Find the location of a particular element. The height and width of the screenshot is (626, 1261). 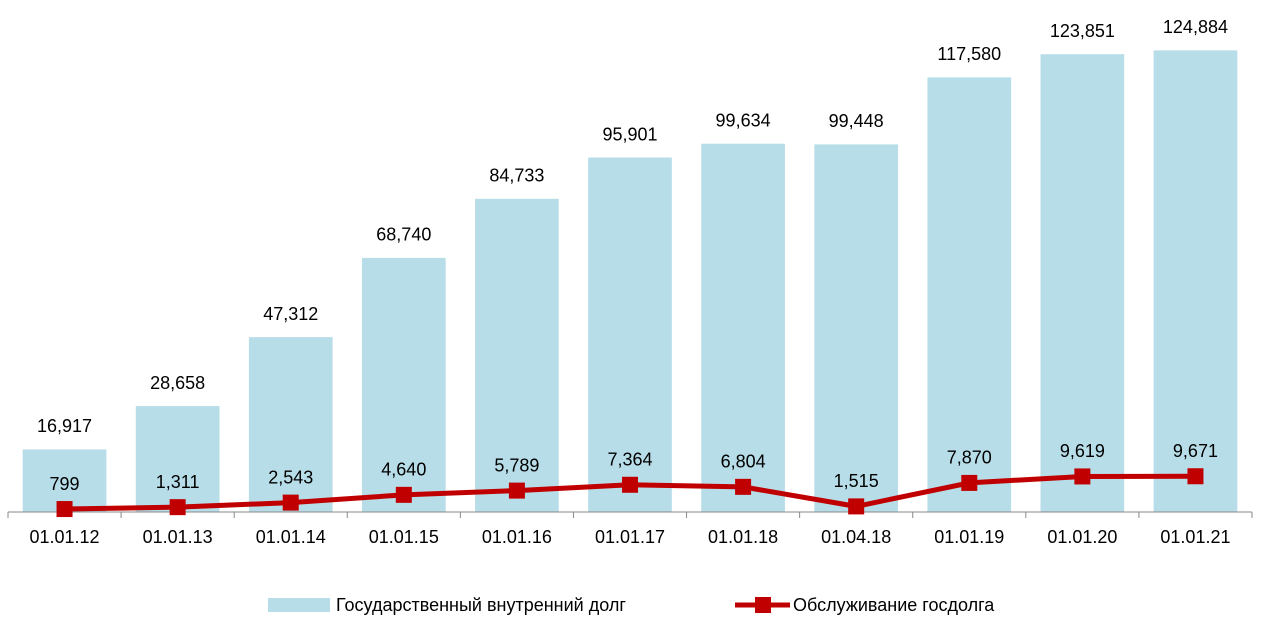

x-tick-label: 01.01.16 is located at coordinates (517, 537).